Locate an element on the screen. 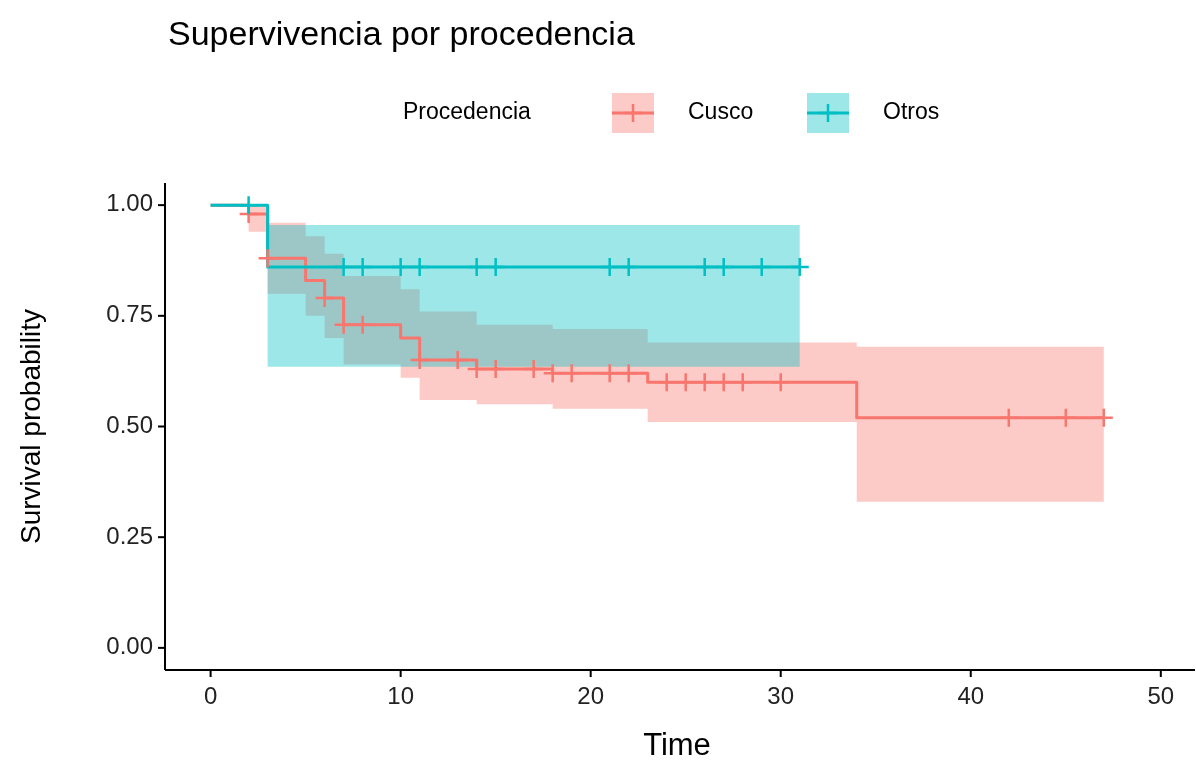  x-axis-title: Time is located at coordinates (677, 744).